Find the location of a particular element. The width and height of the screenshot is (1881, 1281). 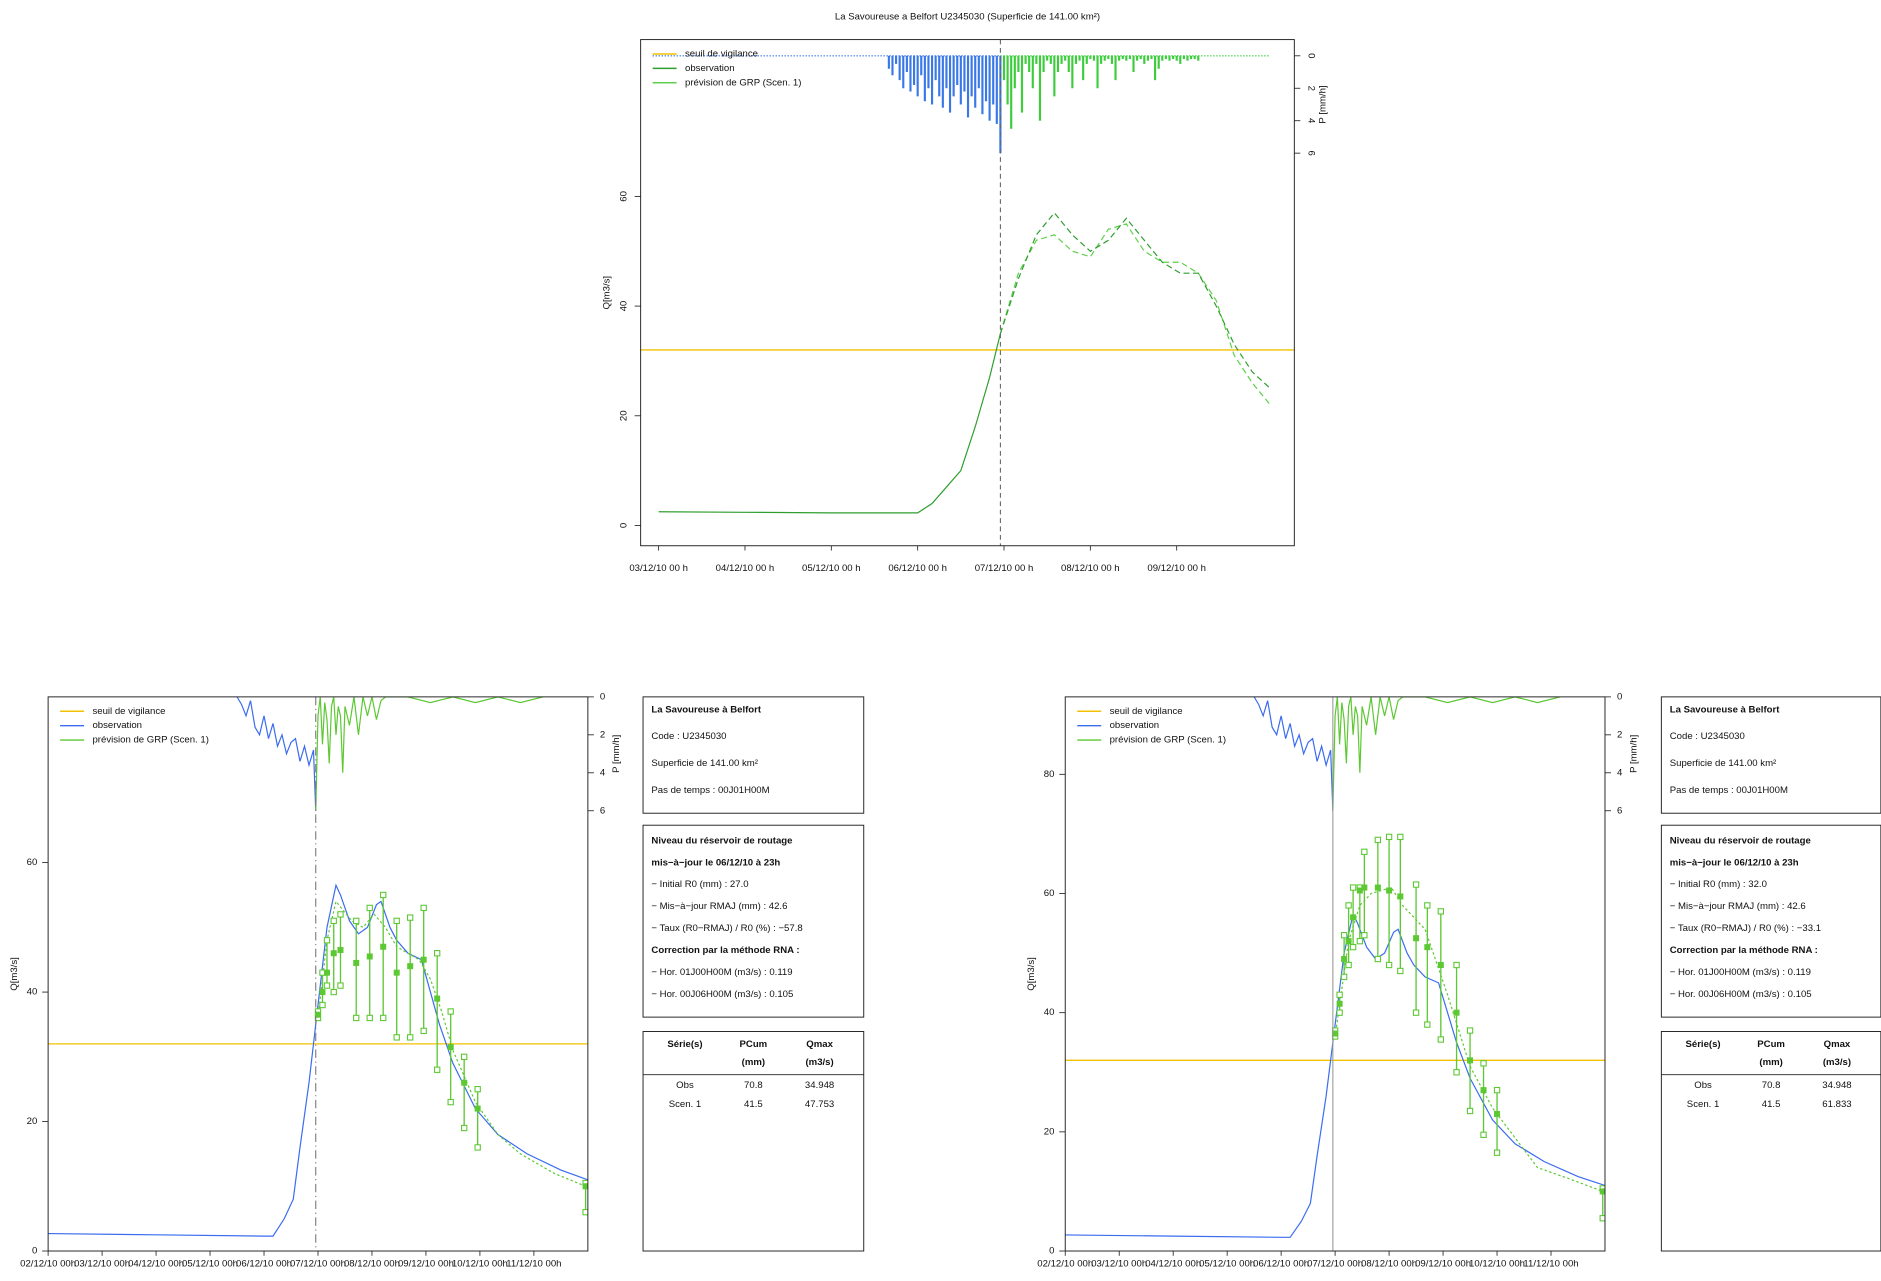

x-tick-label: 10/12/10 00h is located at coordinates (1497, 1264).